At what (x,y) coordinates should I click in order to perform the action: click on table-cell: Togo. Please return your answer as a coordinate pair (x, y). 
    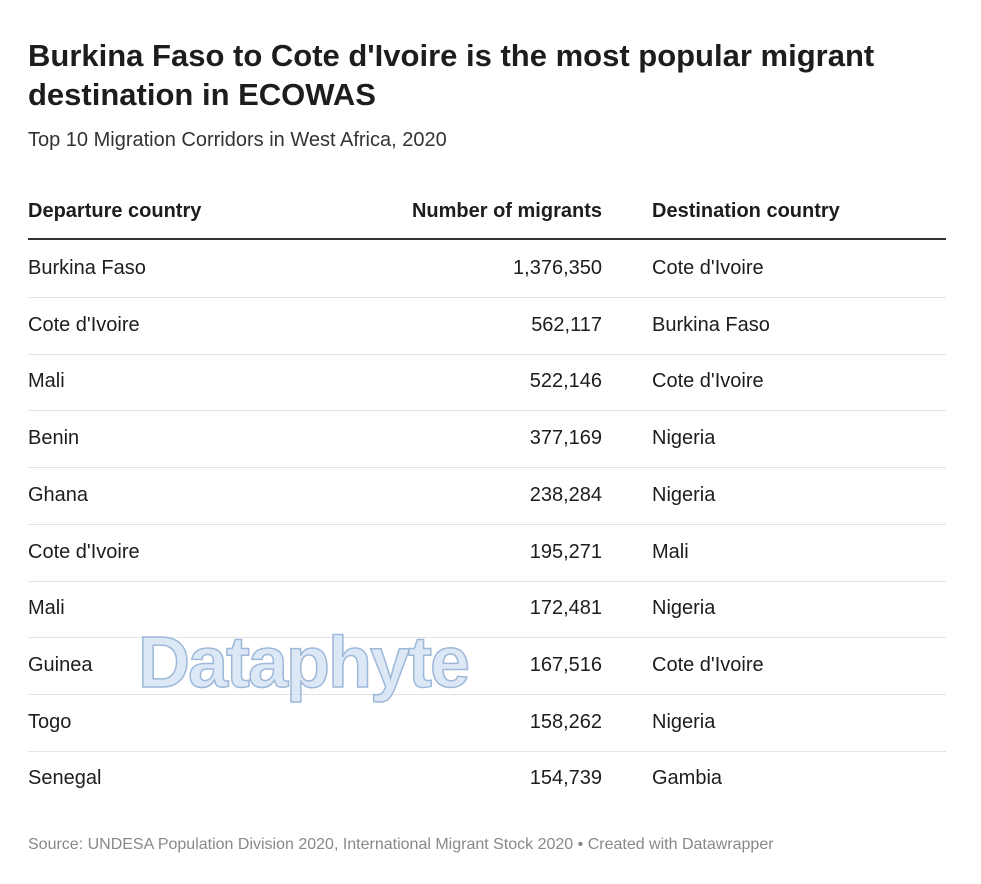
    Looking at the image, I should click on (50, 721).